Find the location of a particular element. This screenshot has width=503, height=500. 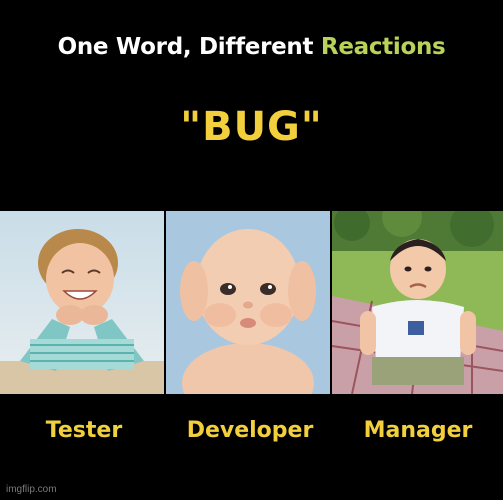

developer-photo is located at coordinates (248, 302).